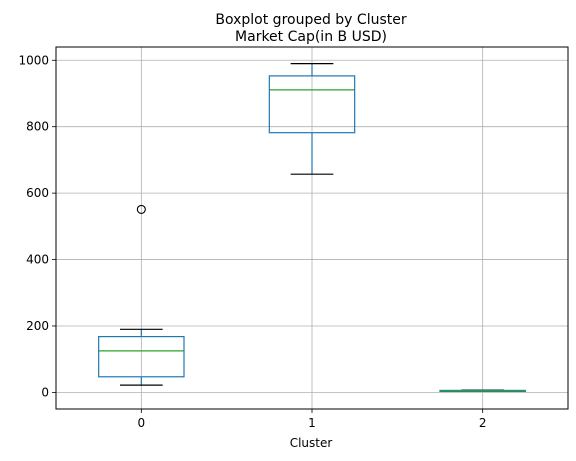 This screenshot has height=461, width=576. What do you see at coordinates (311, 37) in the screenshot?
I see `chart-title: Market Cap(in B USD)` at bounding box center [311, 37].